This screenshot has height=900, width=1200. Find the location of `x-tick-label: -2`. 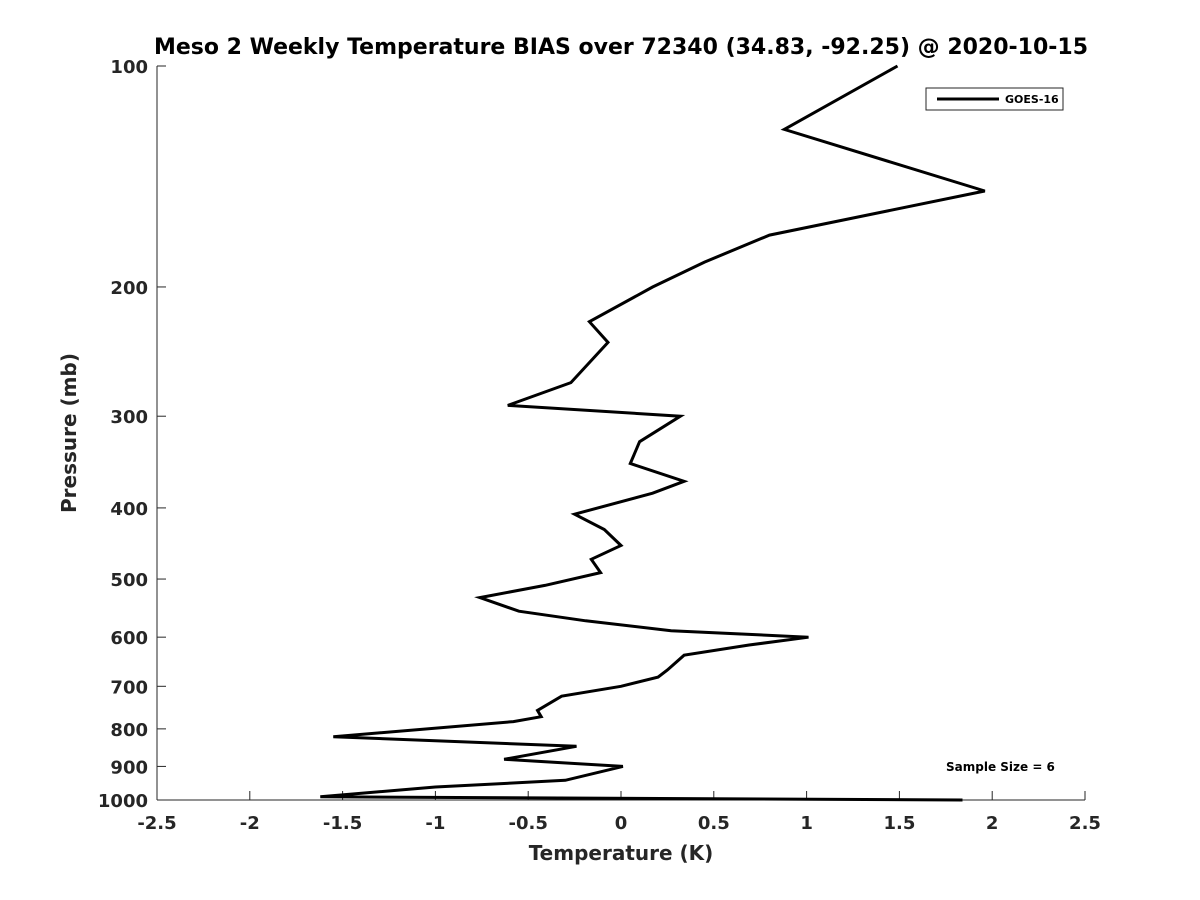

x-tick-label: -2 is located at coordinates (250, 823).